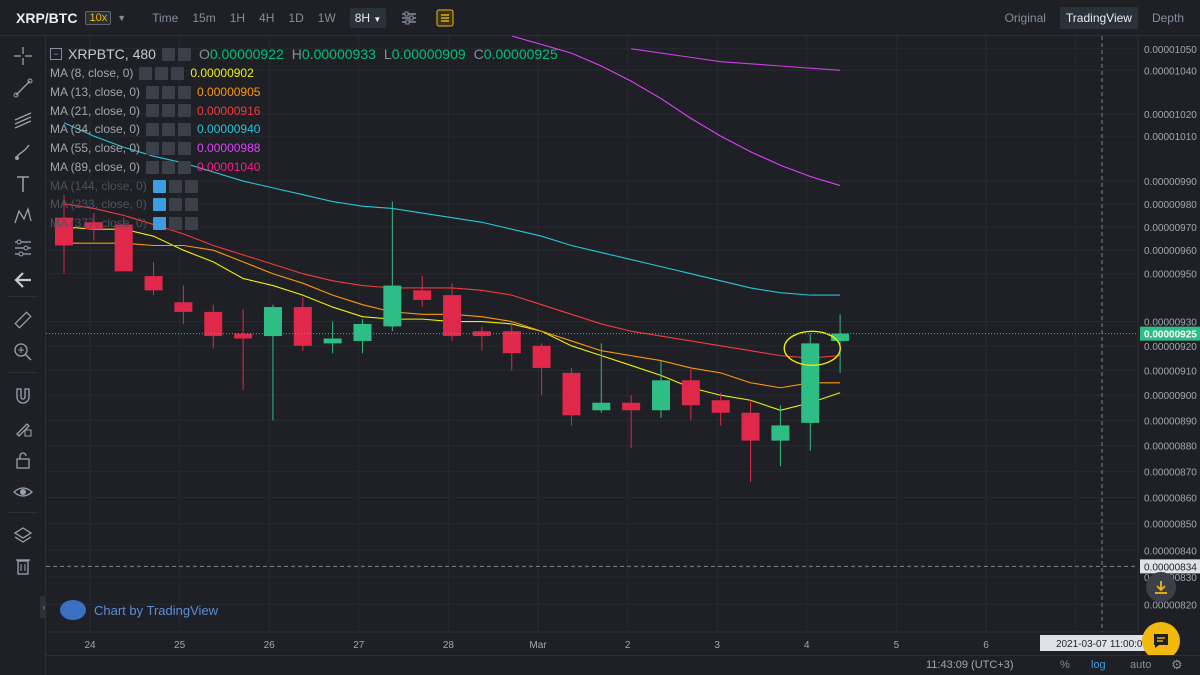 The width and height of the screenshot is (1200, 675). Describe the element at coordinates (1102, 644) in the screenshot. I see `crosshair-time-label: 2021-03-07 11:00:00` at that location.